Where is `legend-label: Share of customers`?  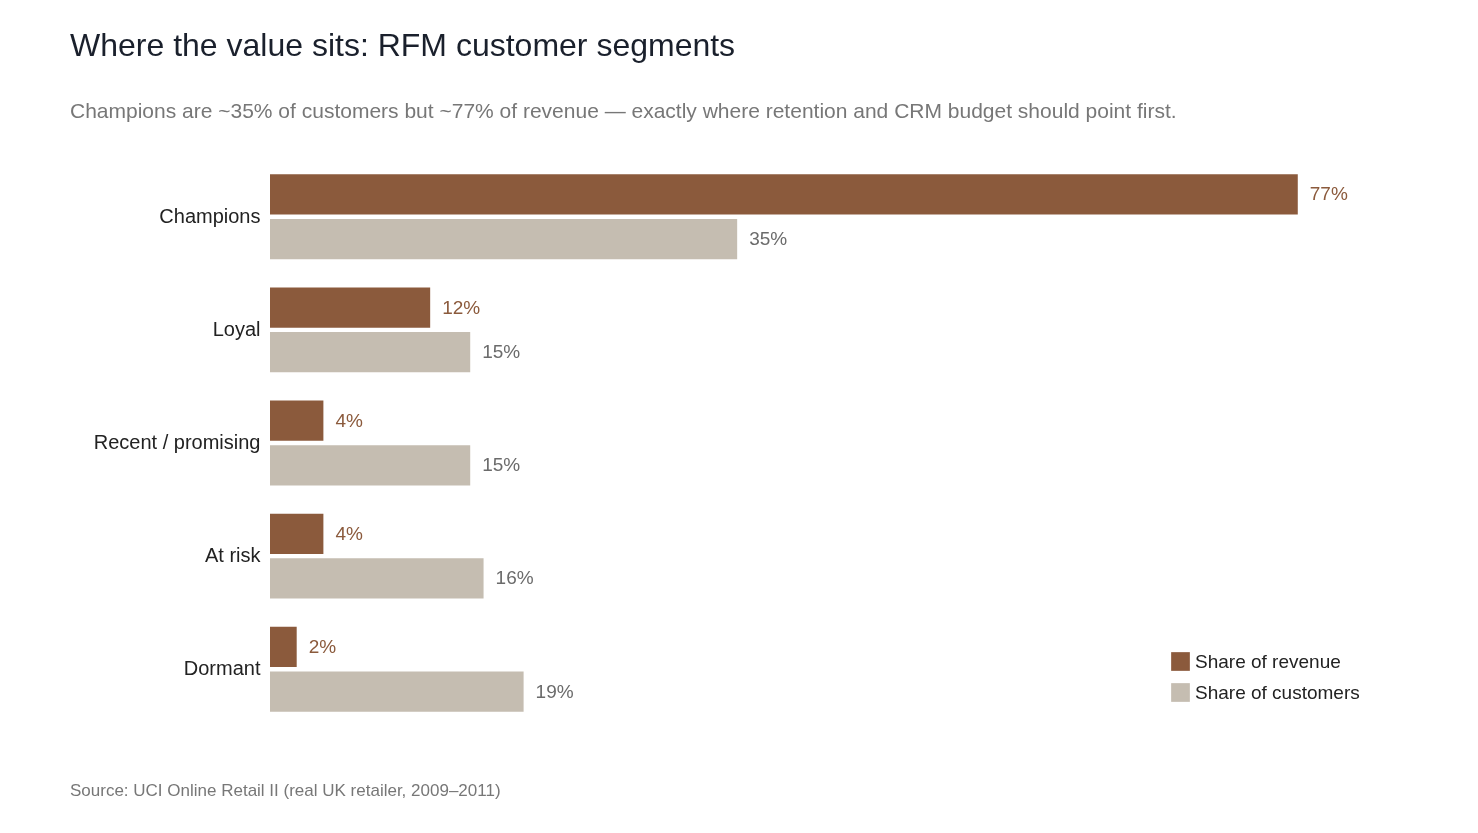
legend-label: Share of customers is located at coordinates (1277, 692).